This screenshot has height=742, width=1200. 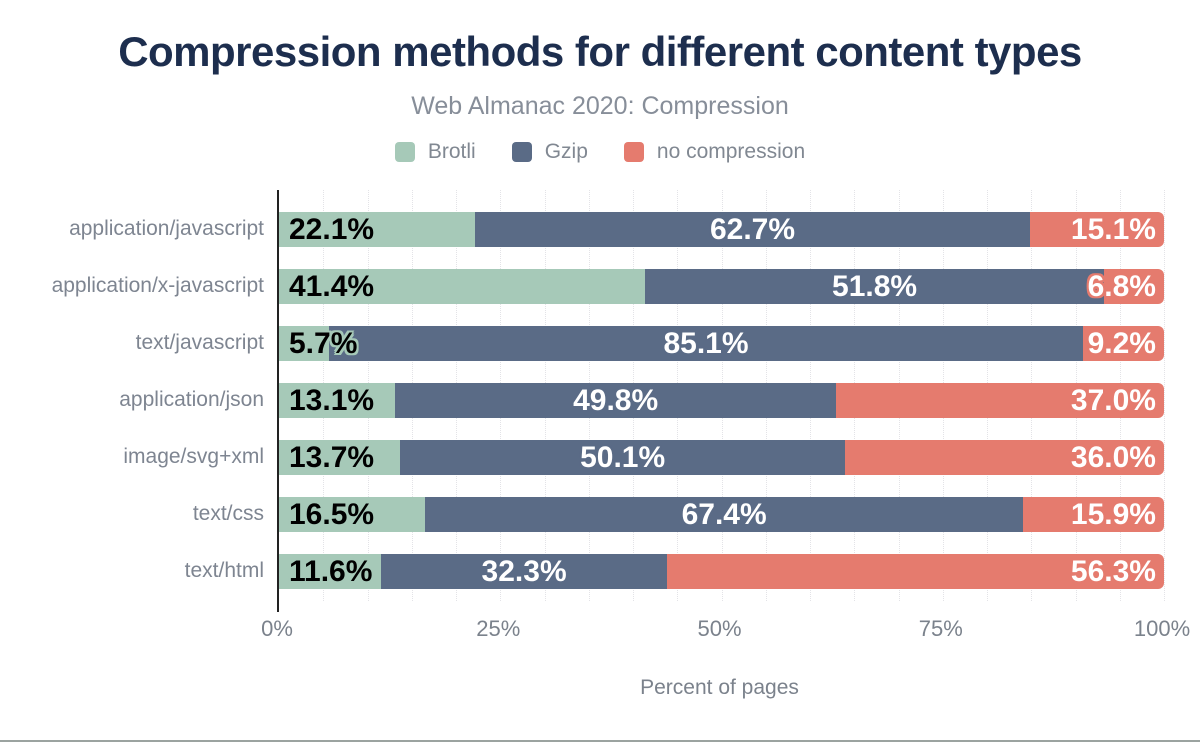 What do you see at coordinates (332, 457) in the screenshot?
I see `bar-value-label: 13.7%` at bounding box center [332, 457].